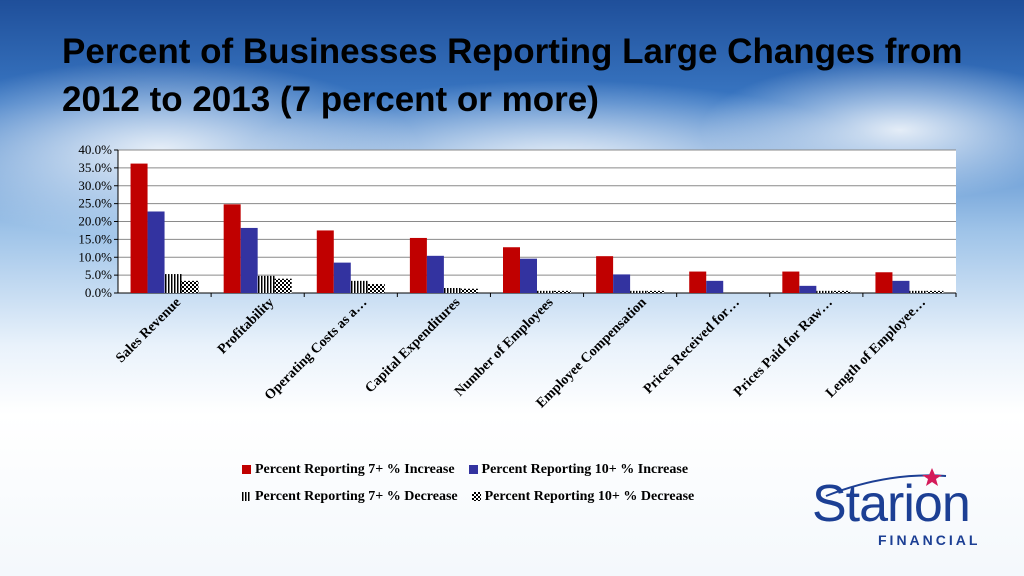  What do you see at coordinates (413, 345) in the screenshot?
I see `x-category-label: Capital Expenditures` at bounding box center [413, 345].